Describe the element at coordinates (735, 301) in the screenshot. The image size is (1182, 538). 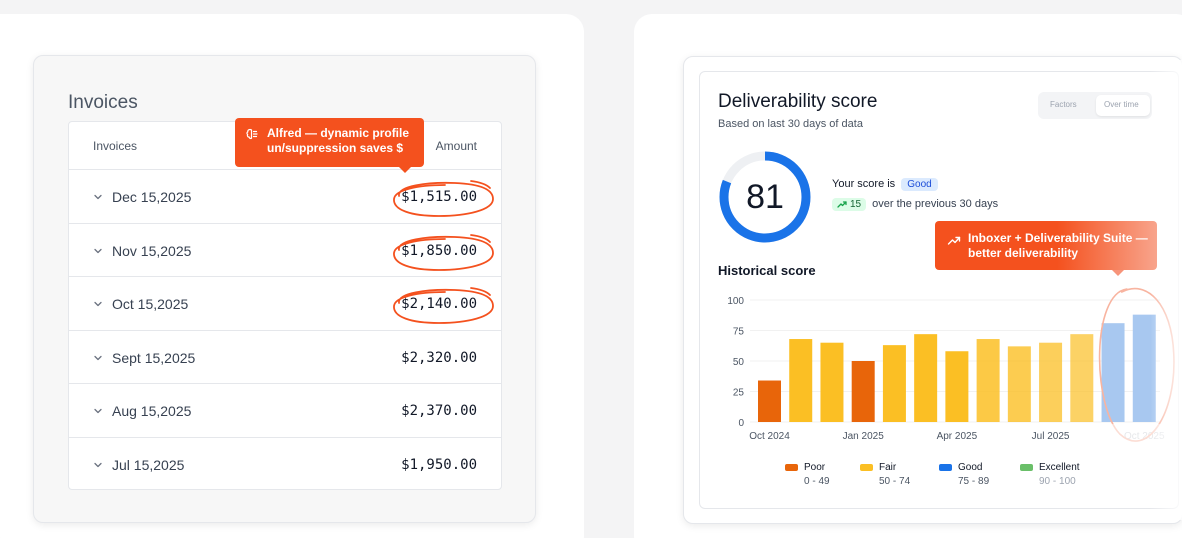
I see `y-tick-label: 100` at that location.